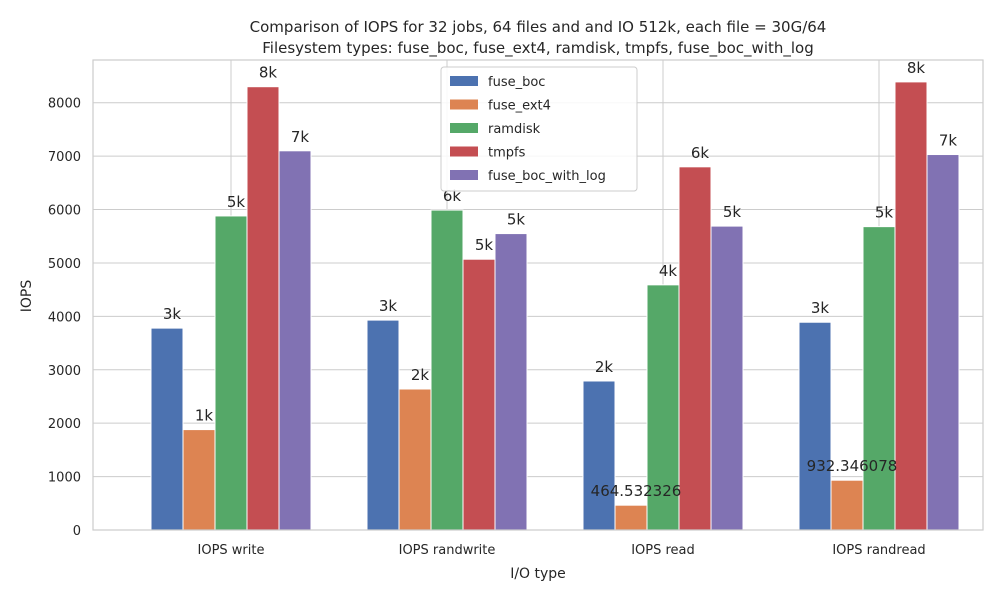  Describe the element at coordinates (852, 466) in the screenshot. I see `data-label: 932.346078` at that location.